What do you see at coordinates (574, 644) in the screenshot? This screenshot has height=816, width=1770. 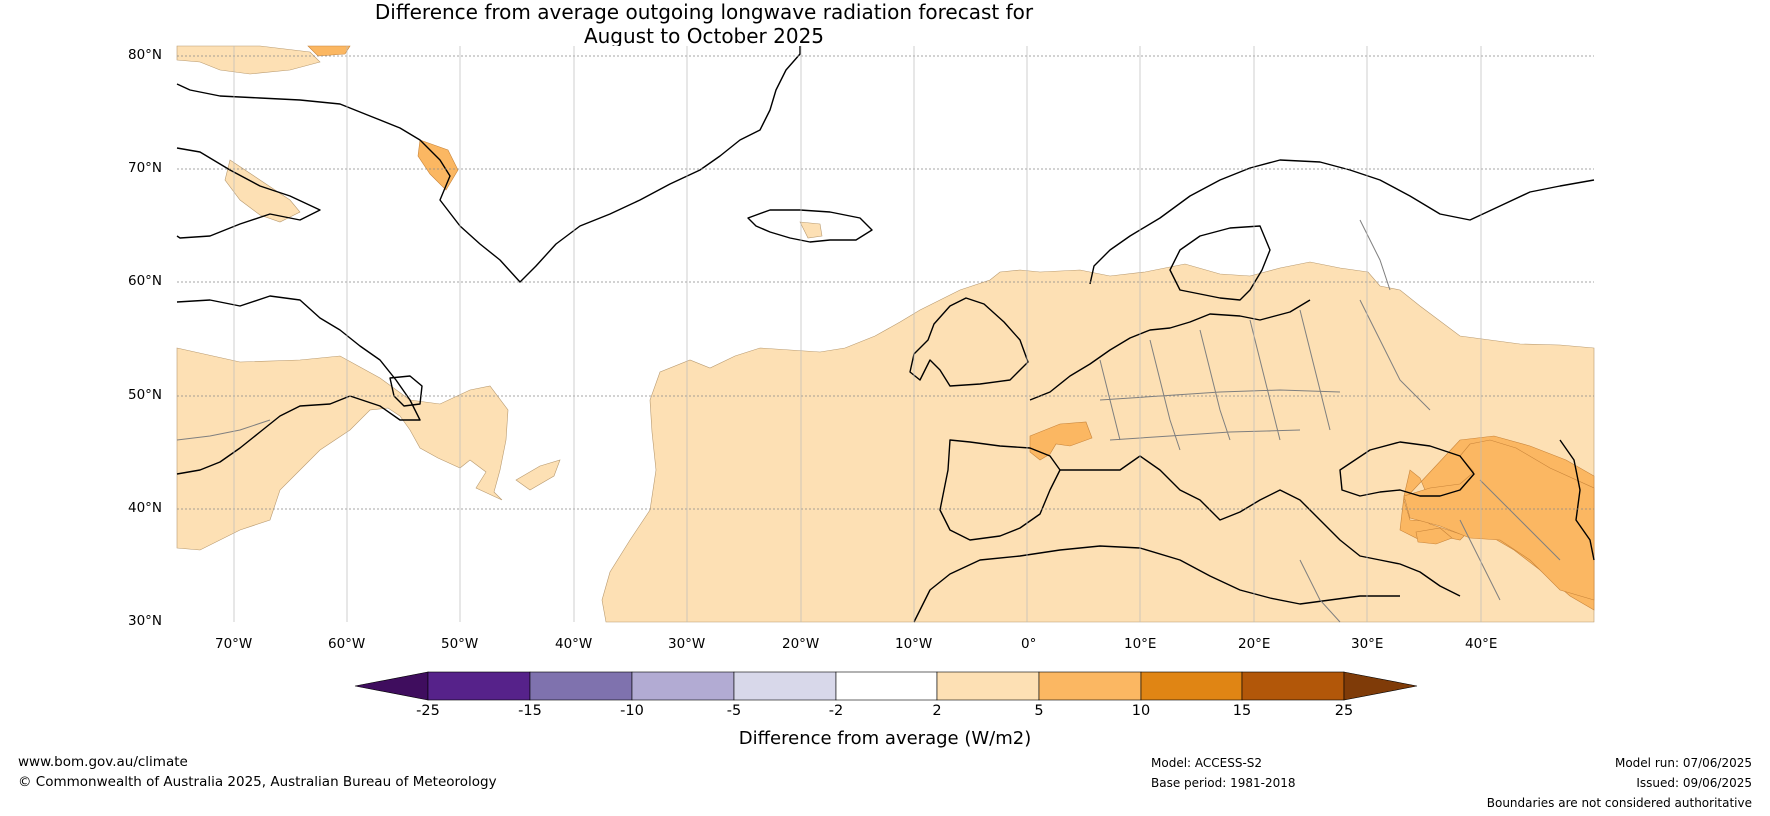 I see `lon-label-40w: 40°W` at bounding box center [574, 644].